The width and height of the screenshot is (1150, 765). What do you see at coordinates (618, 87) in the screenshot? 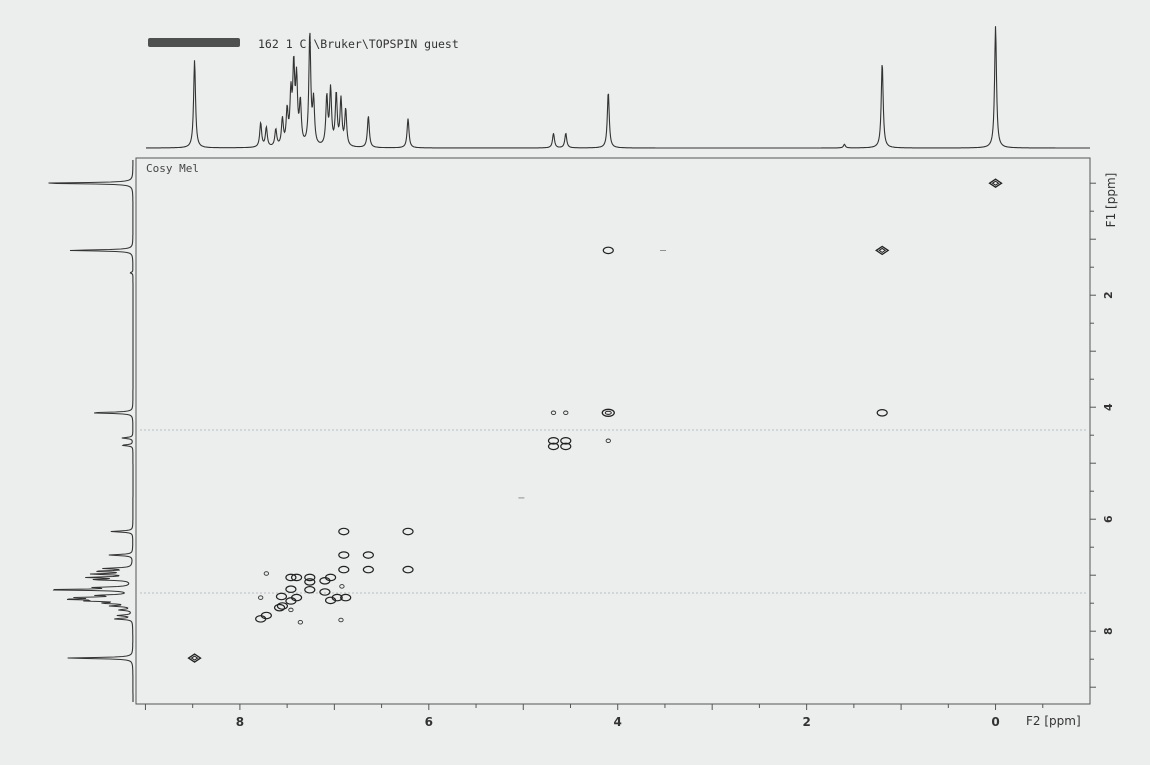
I see `f2-projection-trace` at bounding box center [618, 87].